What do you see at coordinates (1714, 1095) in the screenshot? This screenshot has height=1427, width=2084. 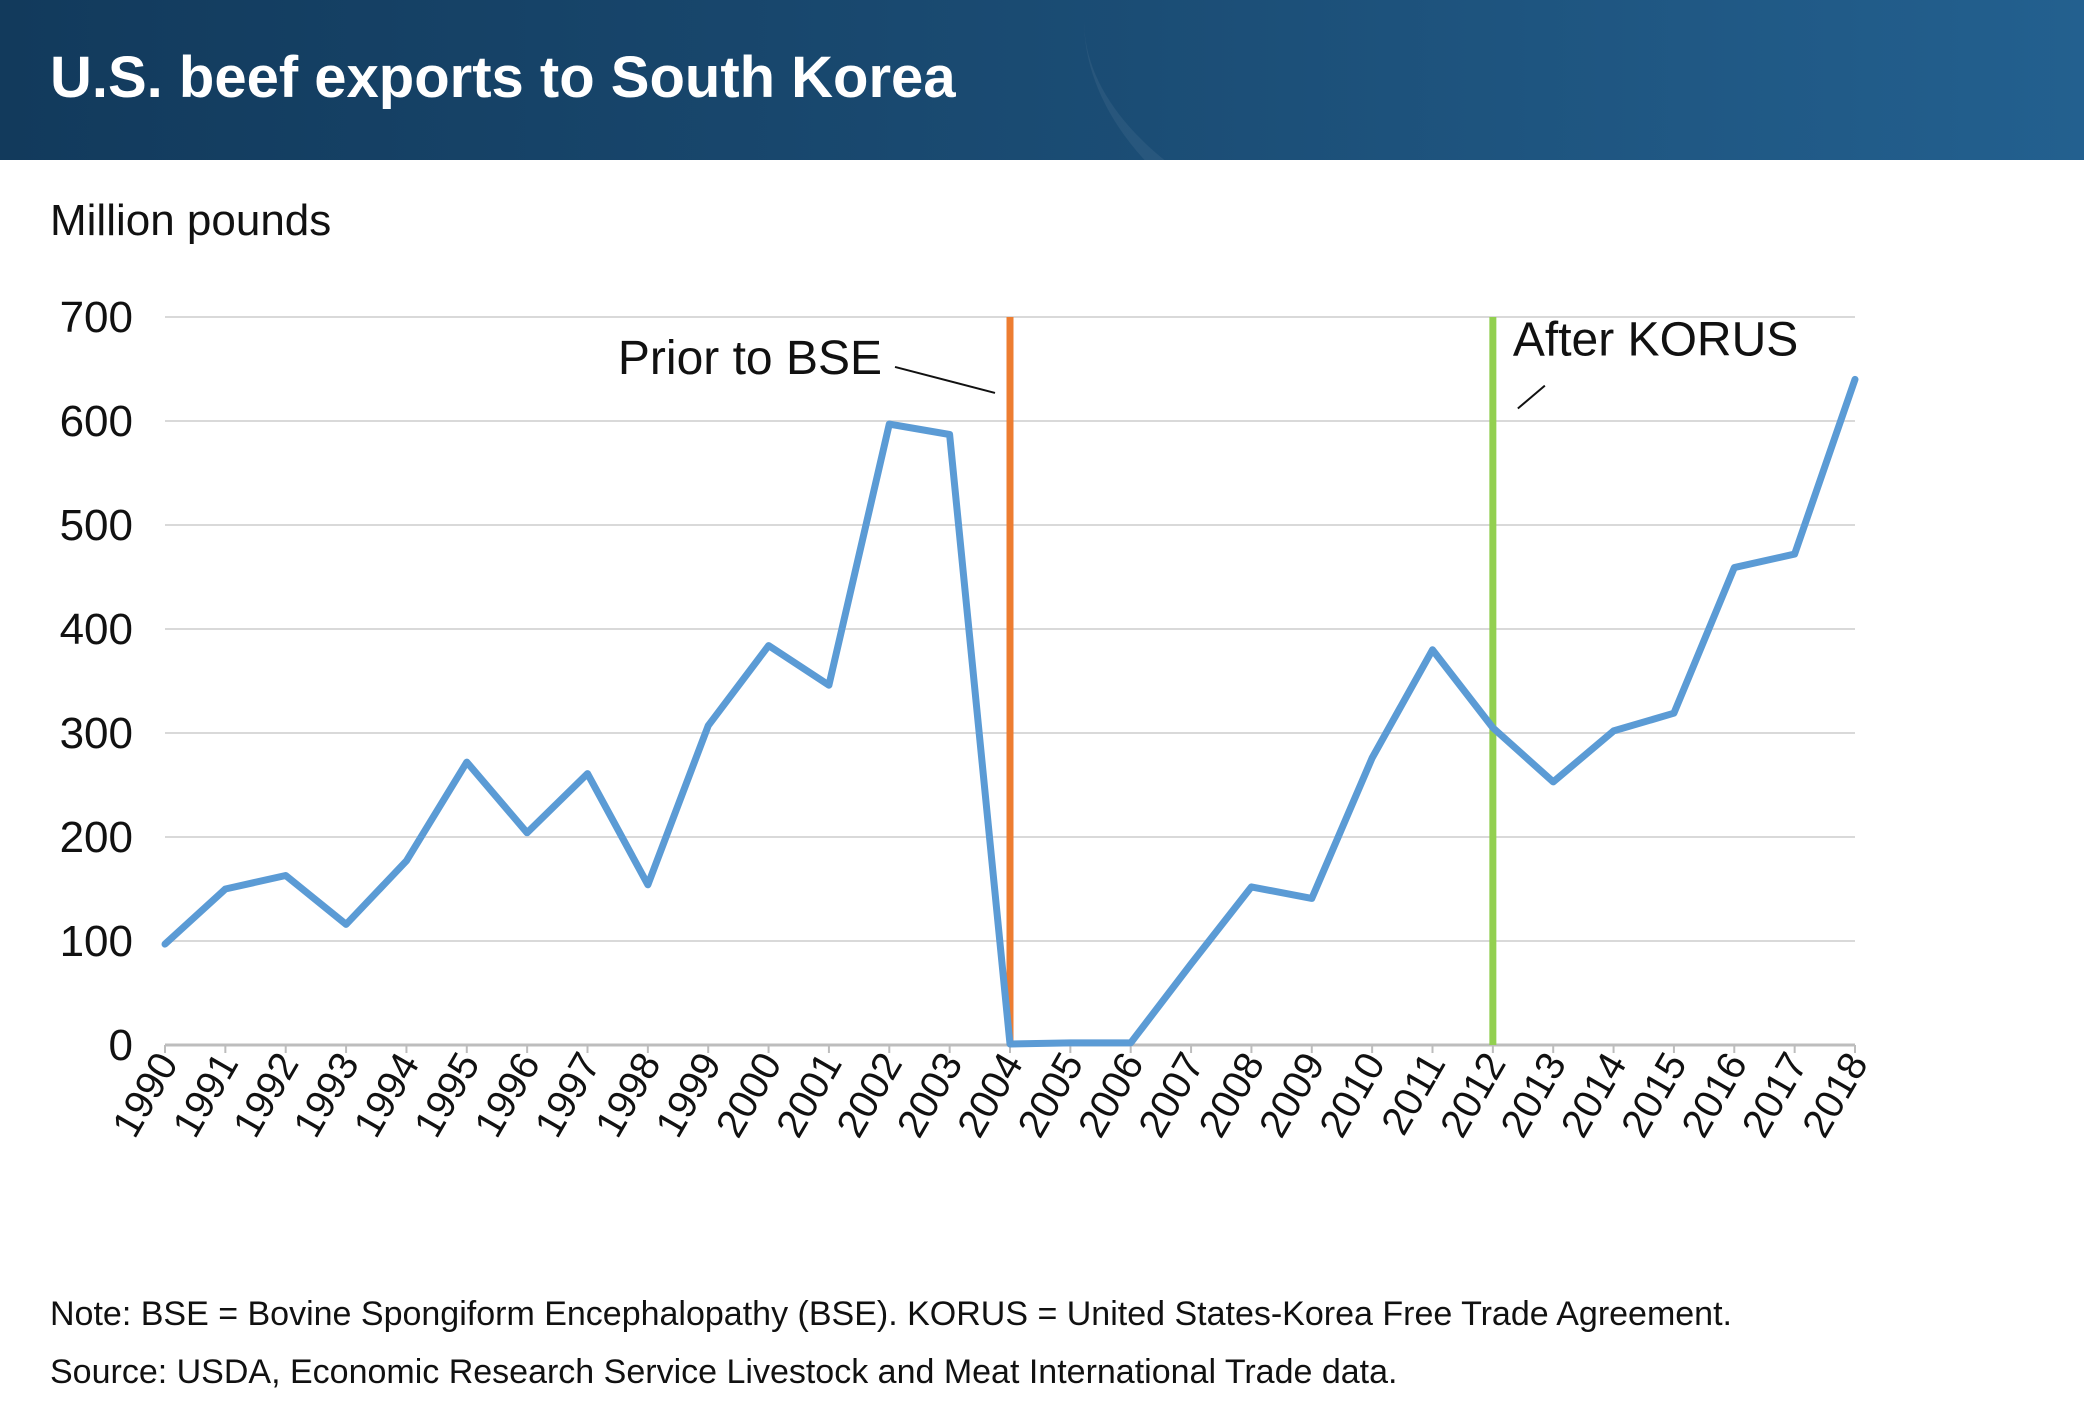 I see `x-tick-label: 2016` at bounding box center [1714, 1095].